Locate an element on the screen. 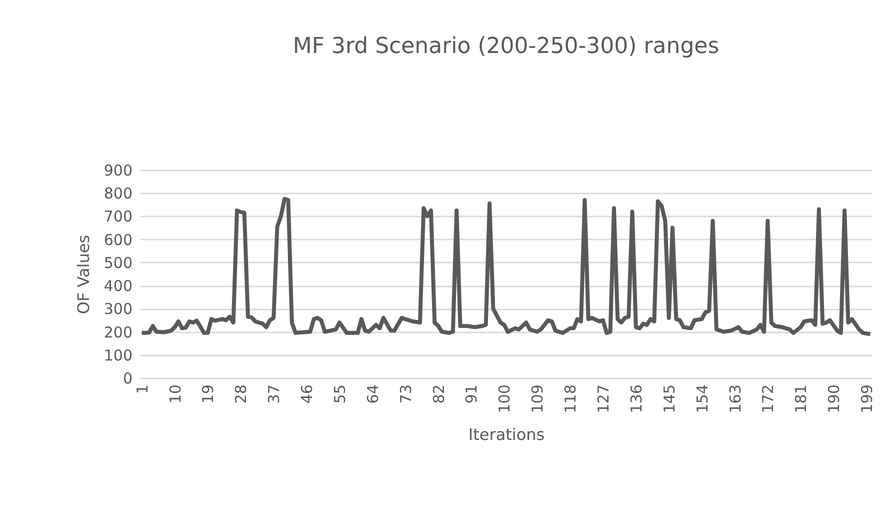 The width and height of the screenshot is (888, 521). y-tick-label: 800 is located at coordinates (118, 193).